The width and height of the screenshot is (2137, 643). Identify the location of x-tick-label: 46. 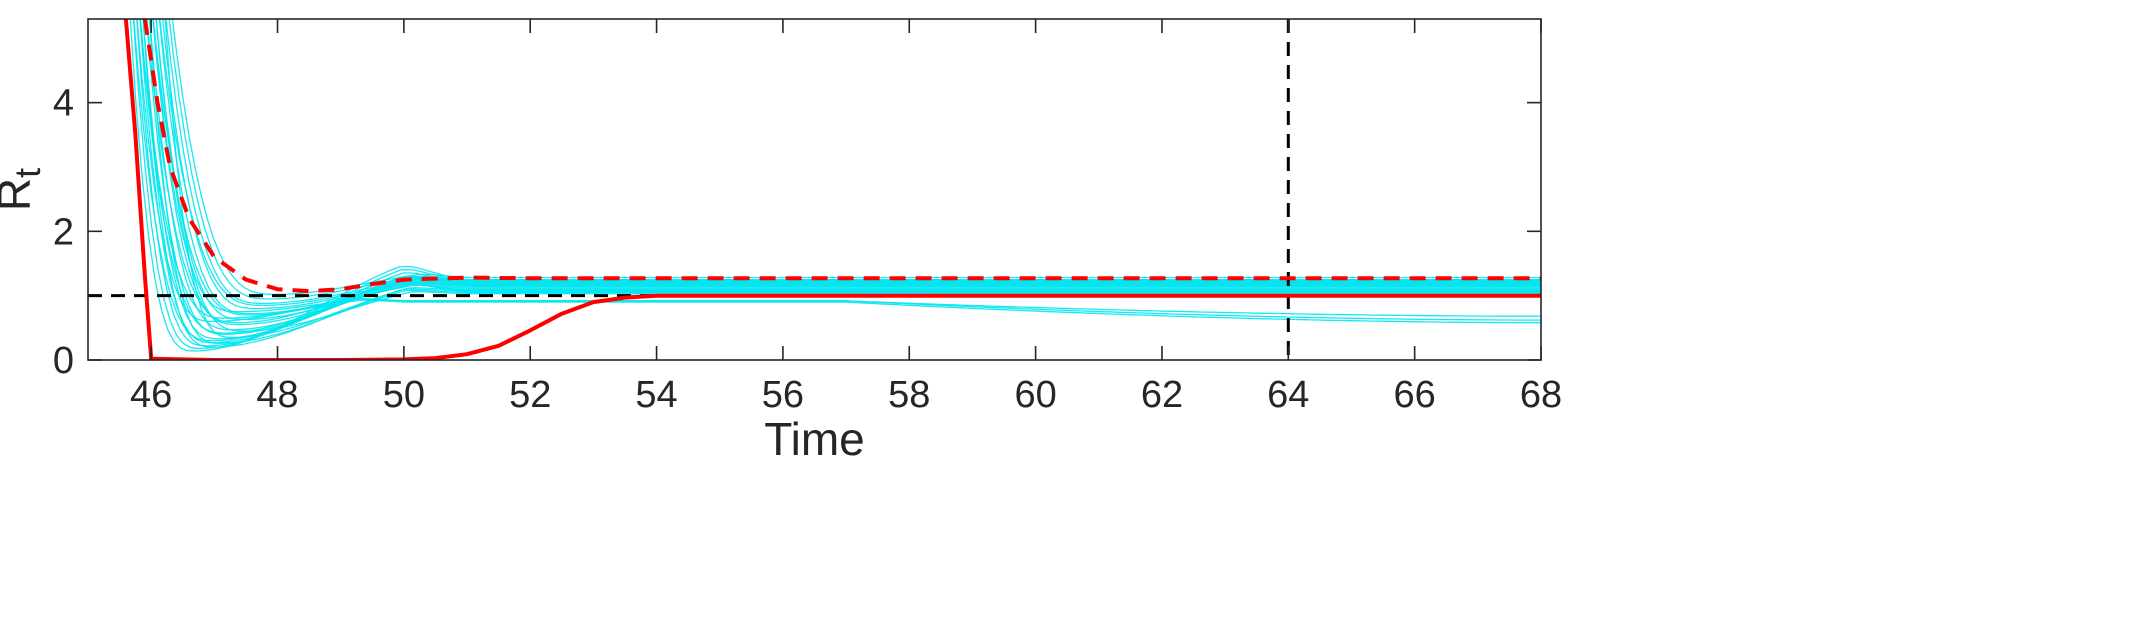
(151, 395).